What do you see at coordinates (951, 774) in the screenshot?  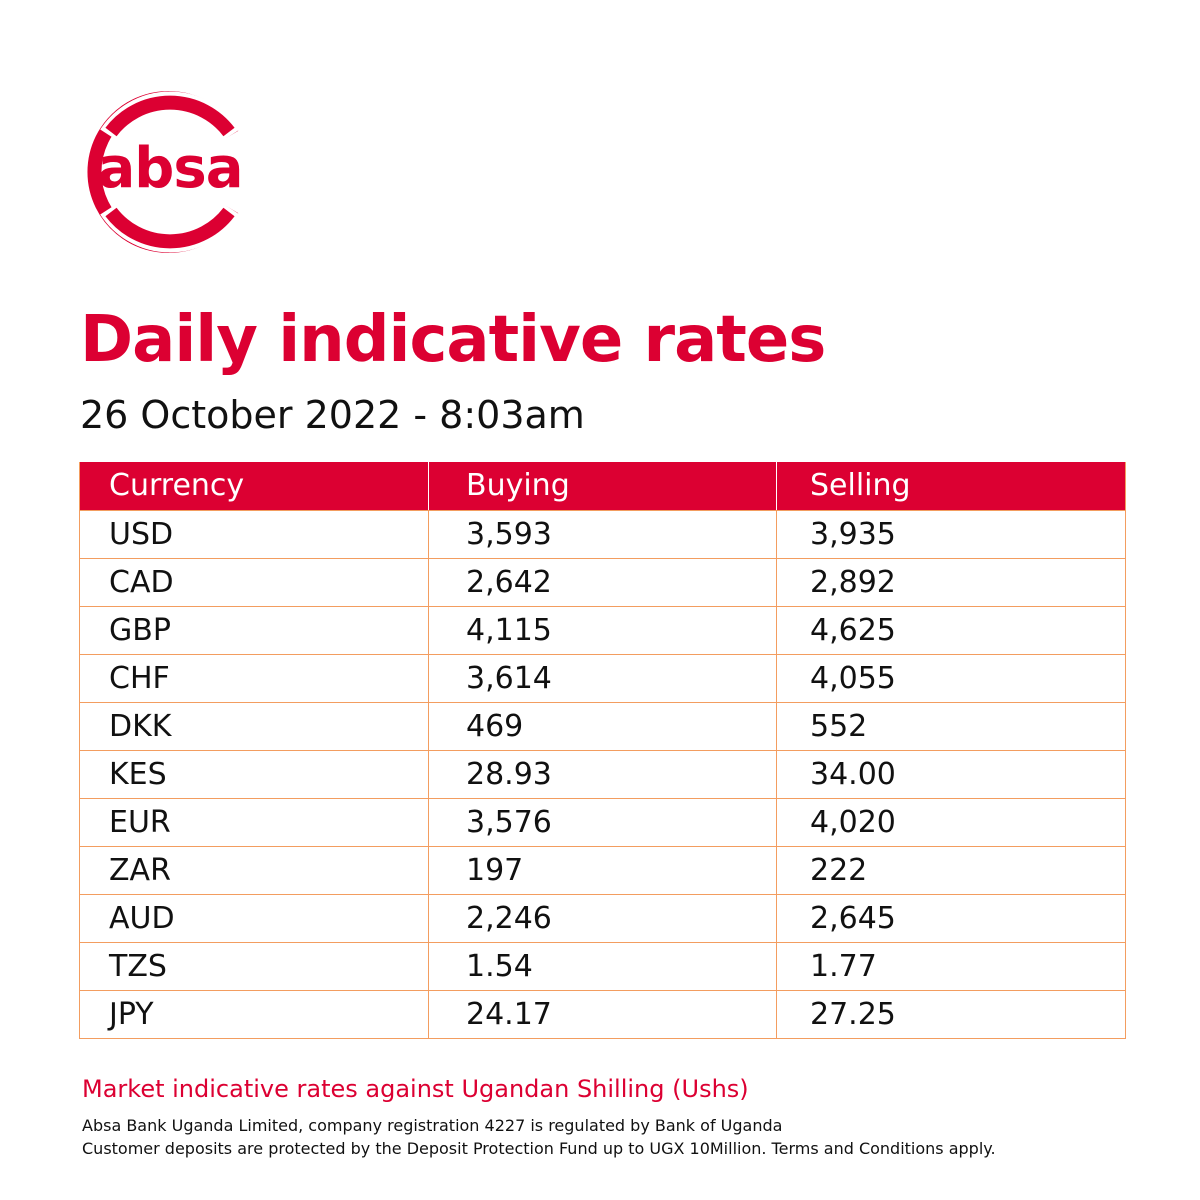 I see `selling-cell: 34.00` at bounding box center [951, 774].